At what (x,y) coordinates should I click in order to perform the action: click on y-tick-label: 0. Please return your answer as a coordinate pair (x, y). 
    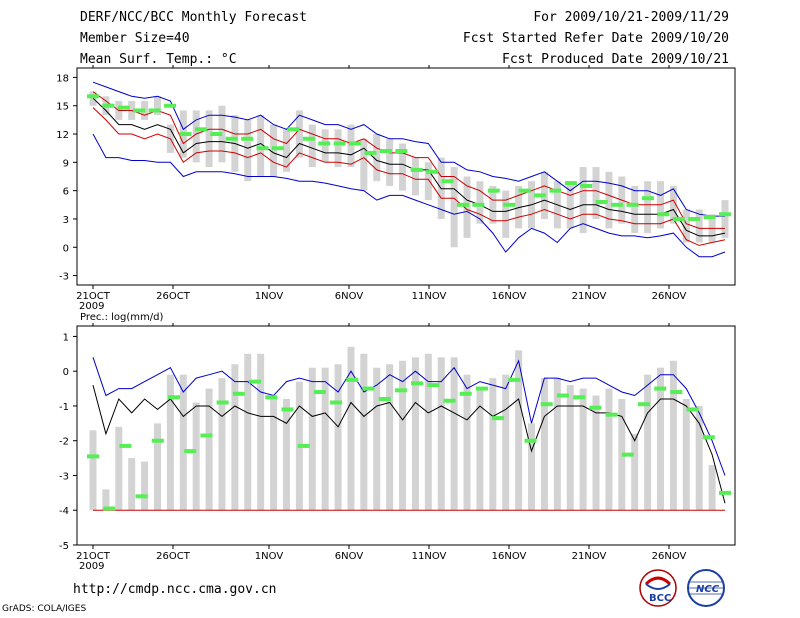
    Looking at the image, I should click on (66, 372).